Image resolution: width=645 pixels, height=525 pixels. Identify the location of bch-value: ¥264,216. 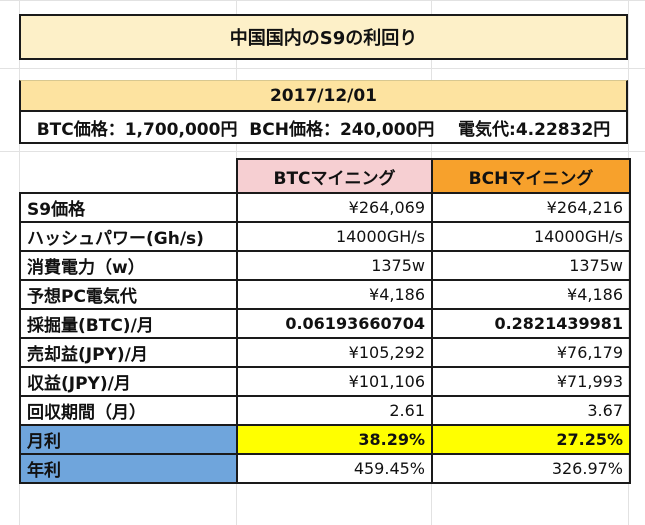
(531, 207).